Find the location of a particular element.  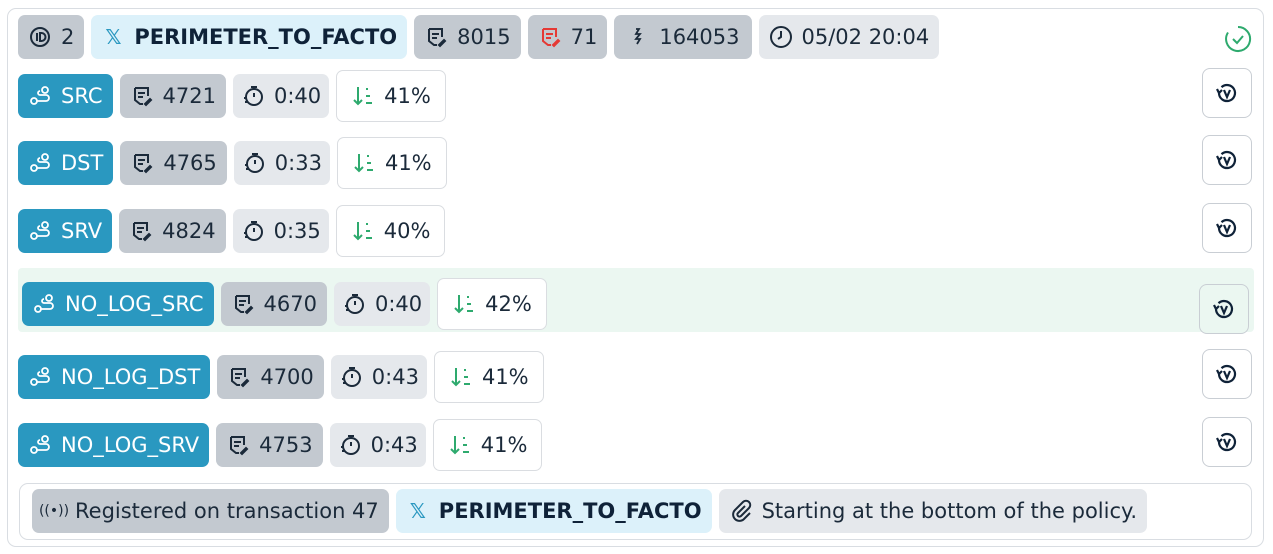

row-count: 4824 is located at coordinates (189, 231).